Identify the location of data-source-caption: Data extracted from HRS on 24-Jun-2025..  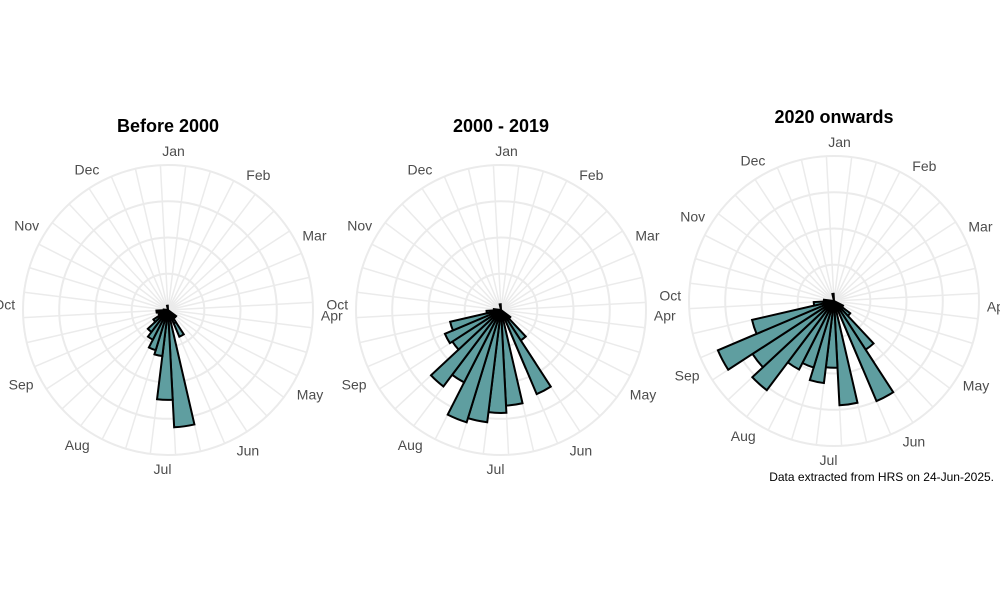
(881, 477).